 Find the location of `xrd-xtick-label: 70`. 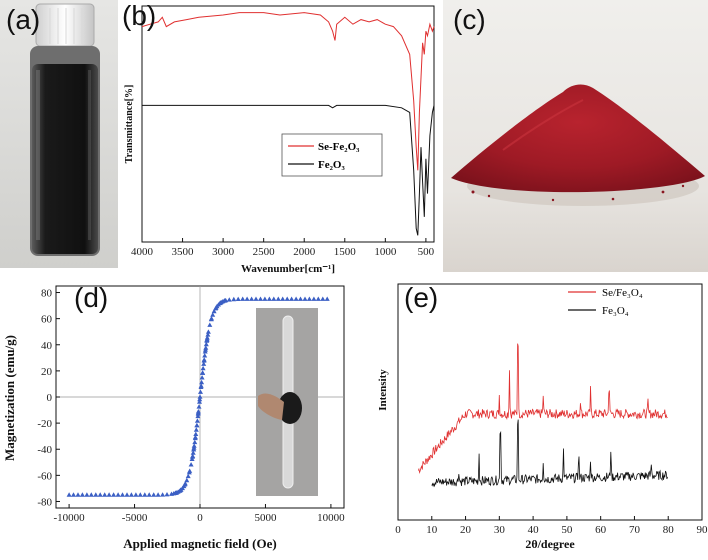

xrd-xtick-label: 70 is located at coordinates (635, 530).